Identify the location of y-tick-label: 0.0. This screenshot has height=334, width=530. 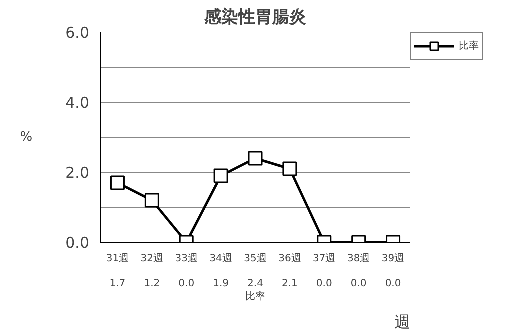
(78, 243).